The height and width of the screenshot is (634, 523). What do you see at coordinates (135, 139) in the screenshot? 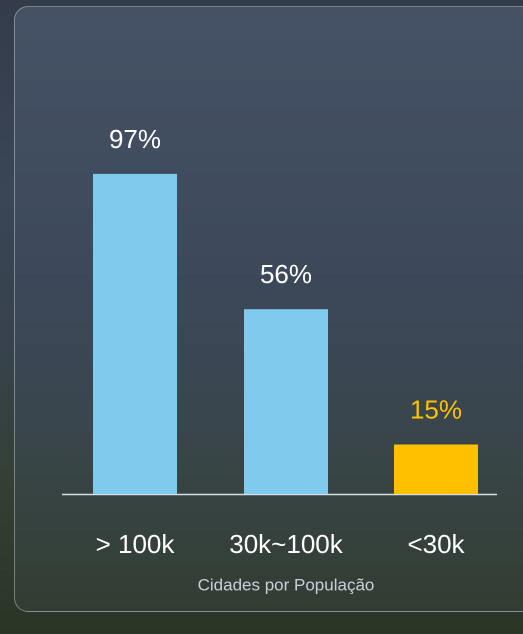
I see `value-label: 97%` at bounding box center [135, 139].